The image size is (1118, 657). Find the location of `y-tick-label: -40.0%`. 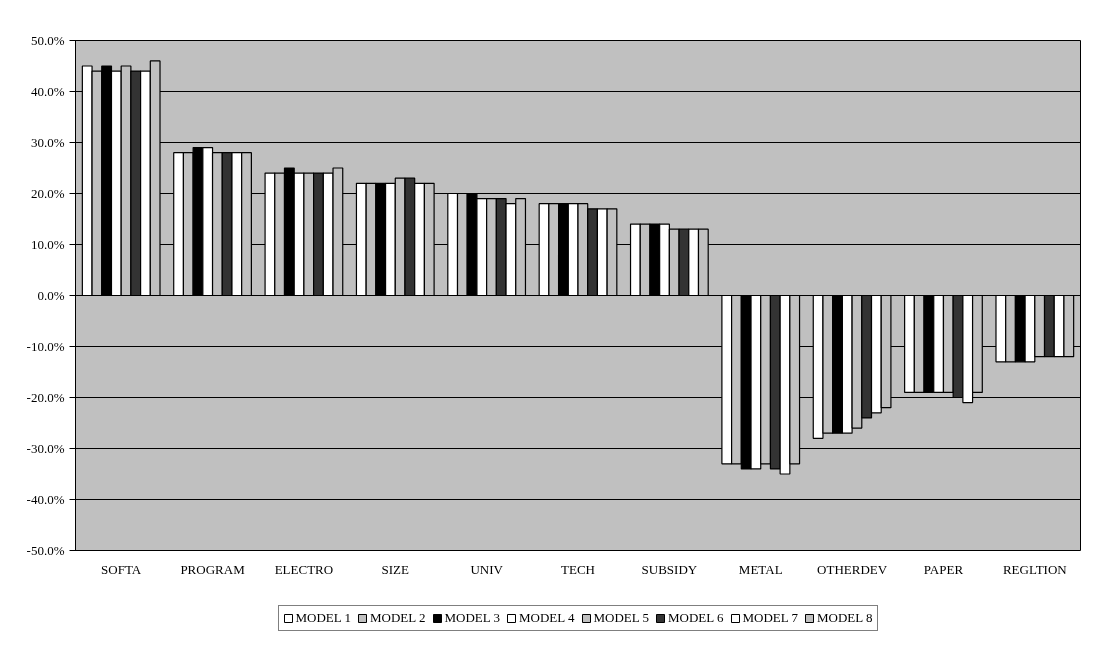

y-tick-label: -40.0% is located at coordinates (45, 499).